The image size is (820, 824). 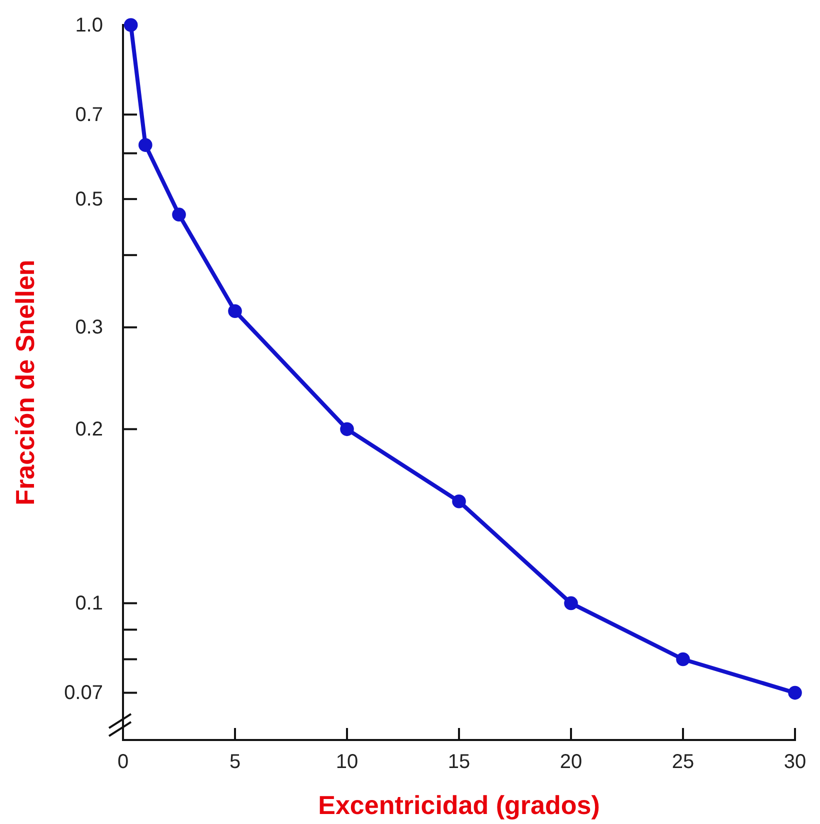 What do you see at coordinates (25, 383) in the screenshot?
I see `y-axis-title: Fracción de Snellen` at bounding box center [25, 383].